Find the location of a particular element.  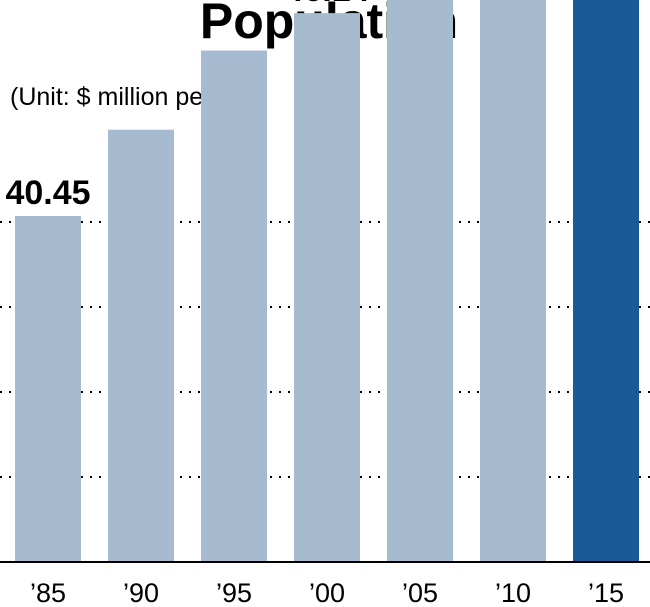

x-axis-ticks: ’85 ’90 ’95 ’00 ’05 ’10 ’15 is located at coordinates (327, 592).